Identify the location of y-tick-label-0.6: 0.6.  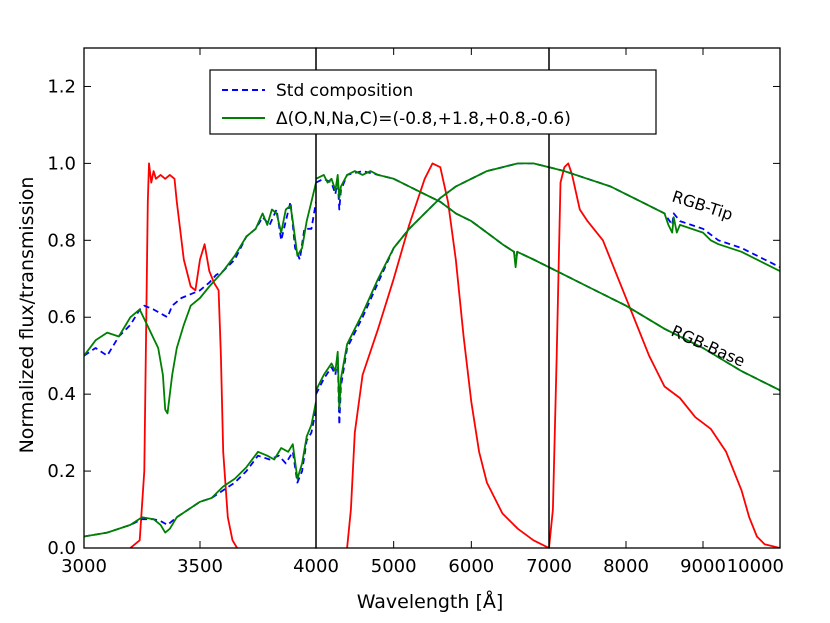
(61, 317).